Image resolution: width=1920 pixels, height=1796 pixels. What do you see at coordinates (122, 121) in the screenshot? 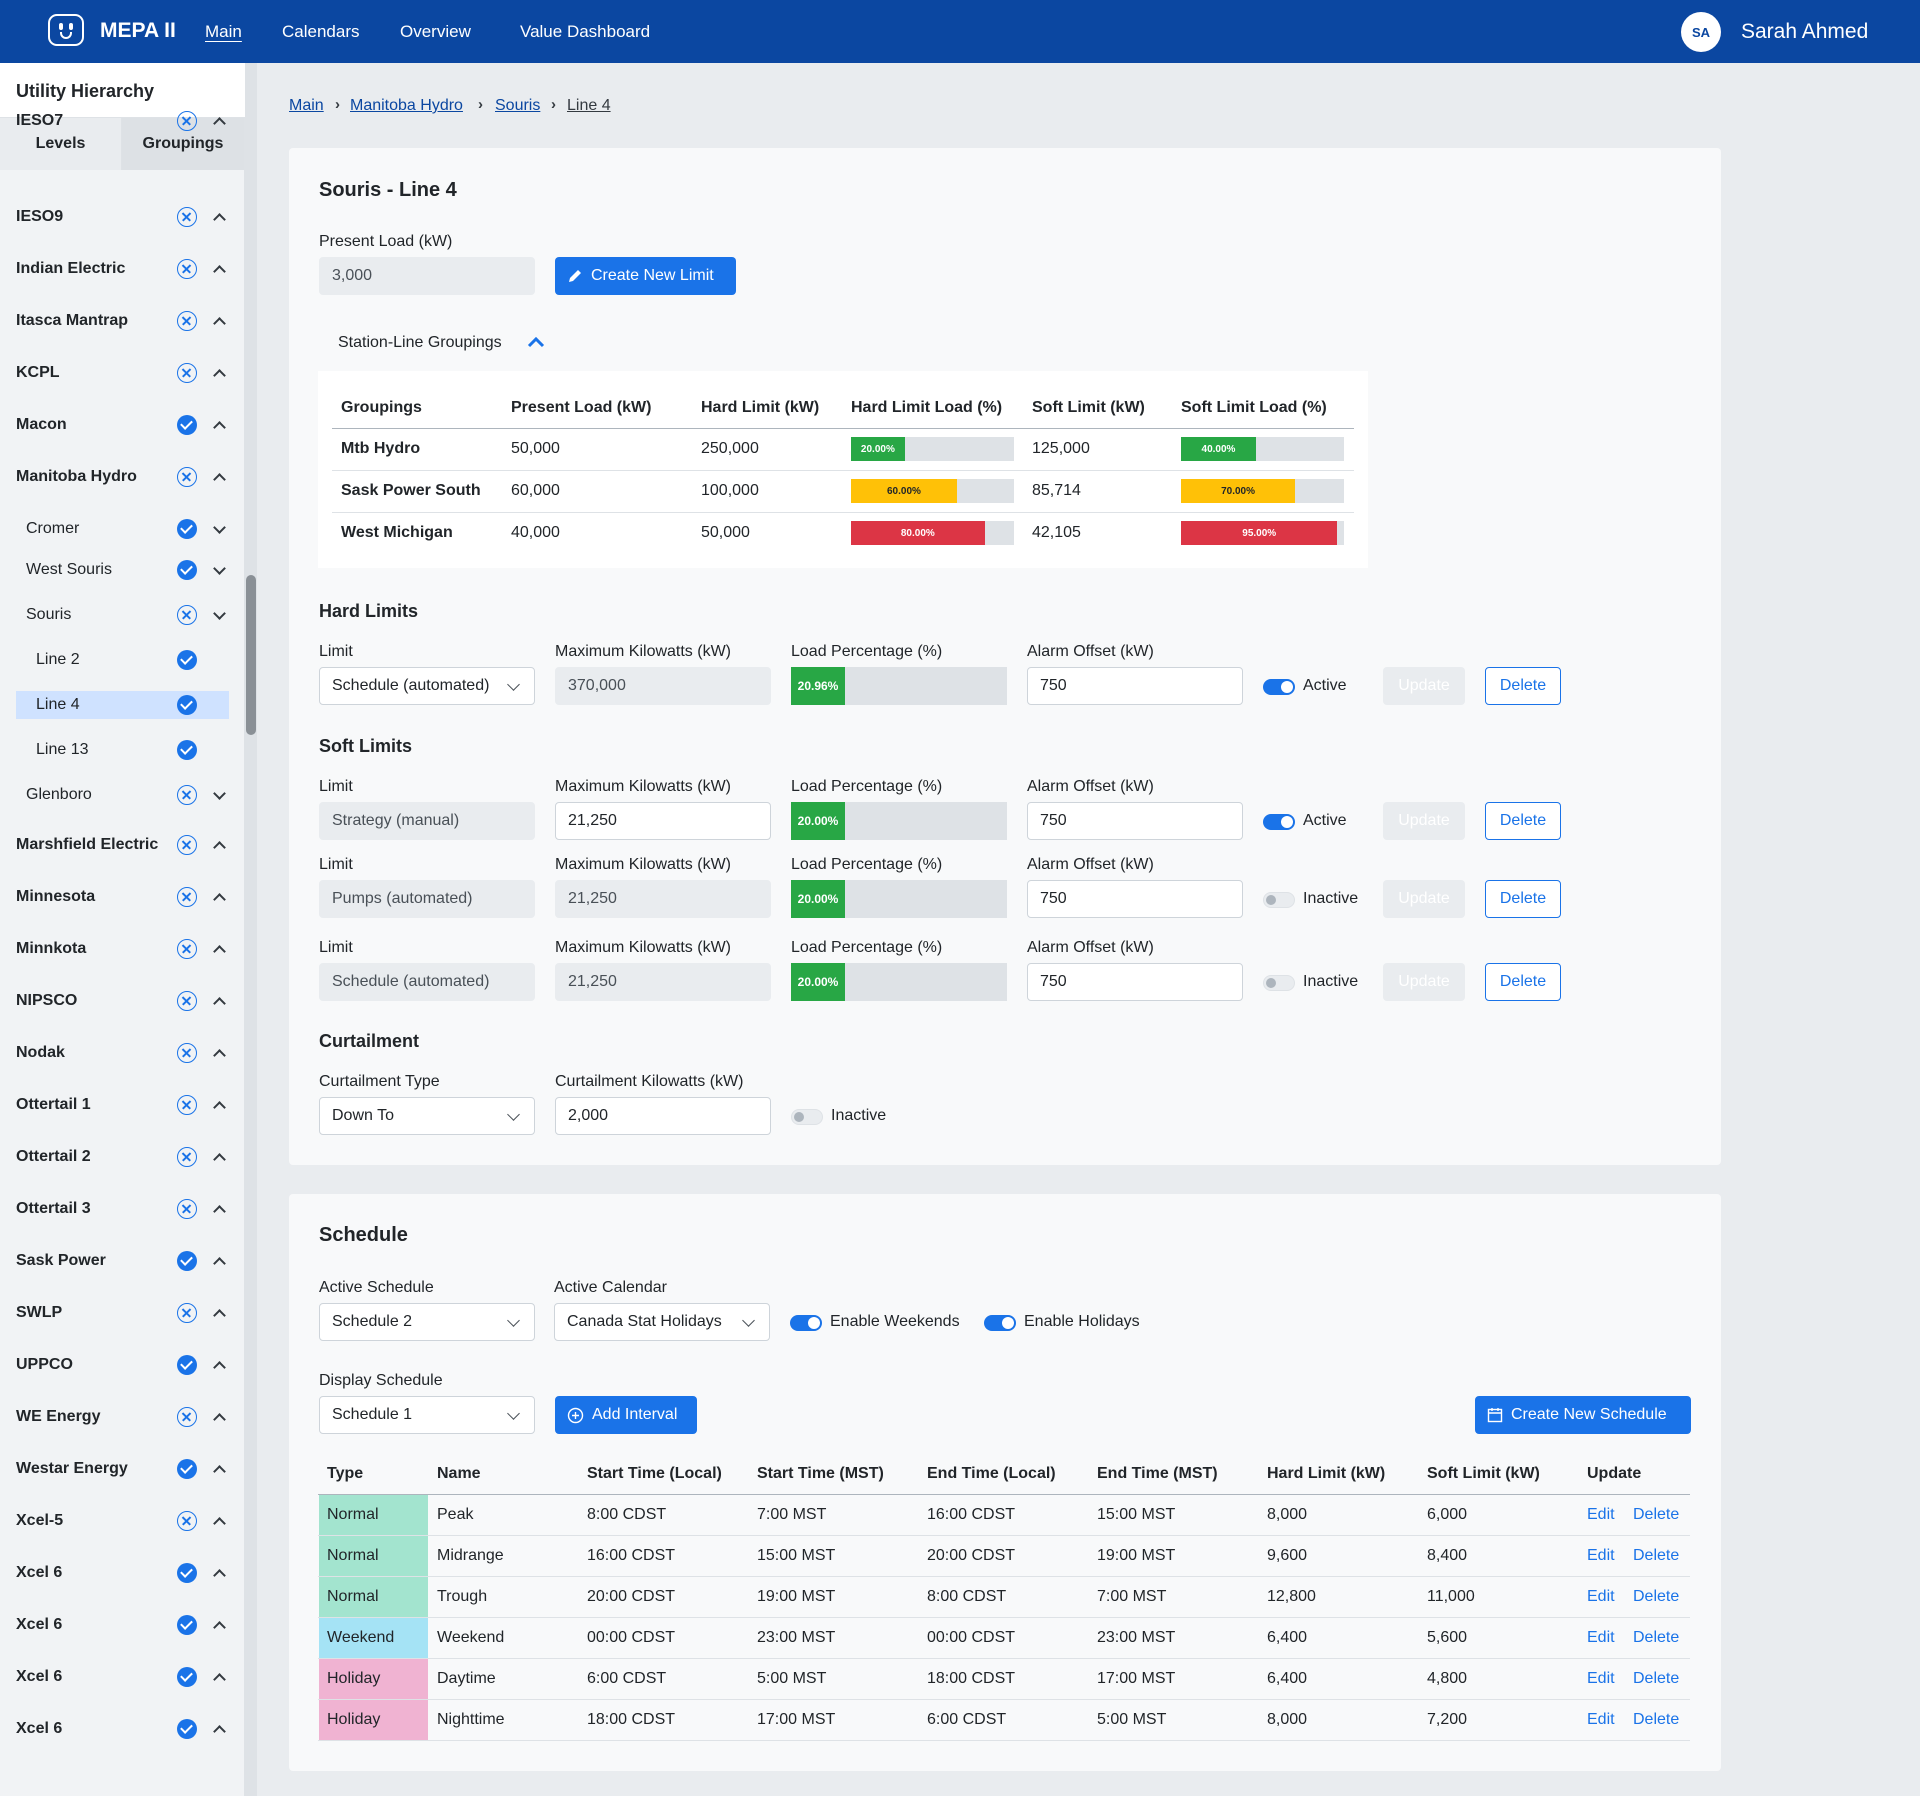
I see `sidebar-item: IESO7` at bounding box center [122, 121].